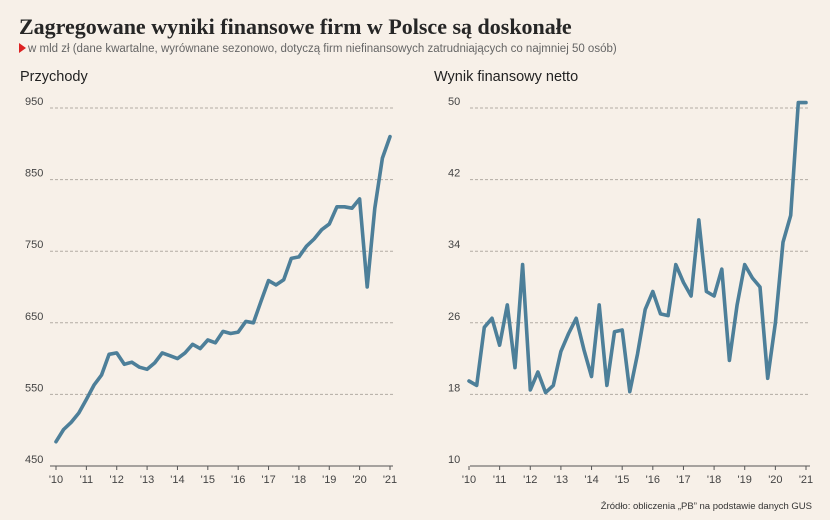 Image resolution: width=830 pixels, height=520 pixels. I want to click on net-result-x-tick-label: '10, so click(469, 480).